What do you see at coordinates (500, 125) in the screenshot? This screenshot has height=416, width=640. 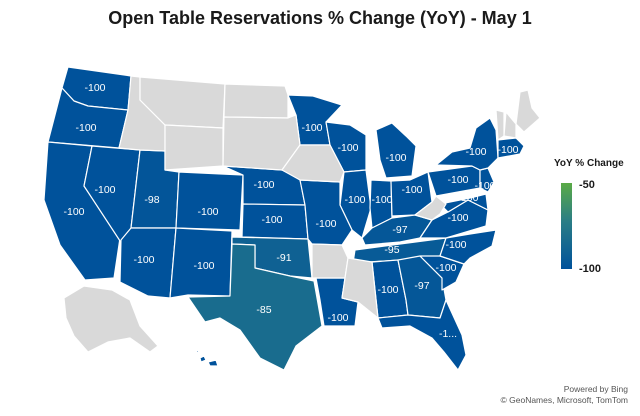 I see `state-vermont` at bounding box center [500, 125].